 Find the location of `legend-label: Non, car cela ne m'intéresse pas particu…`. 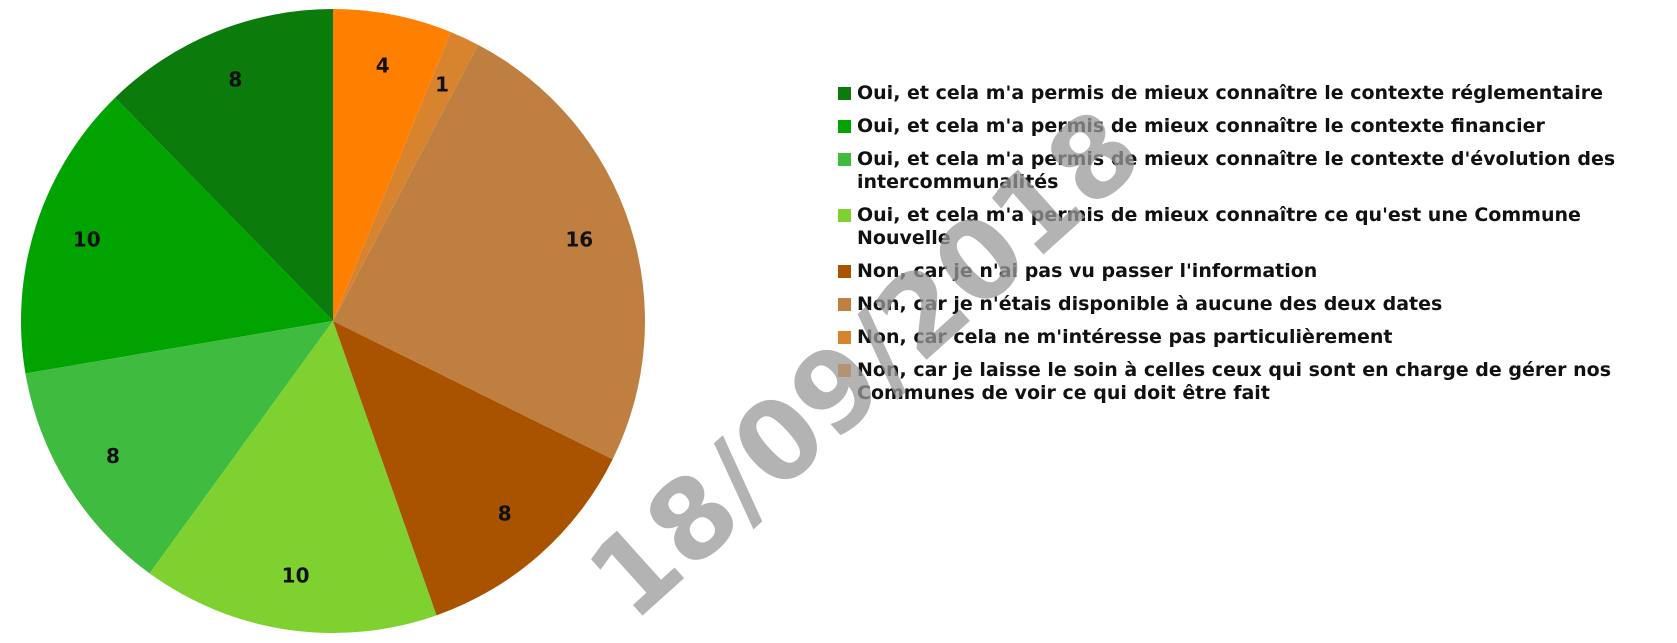

legend-label: Non, car cela ne m'intéresse pas particu… is located at coordinates (1125, 337).